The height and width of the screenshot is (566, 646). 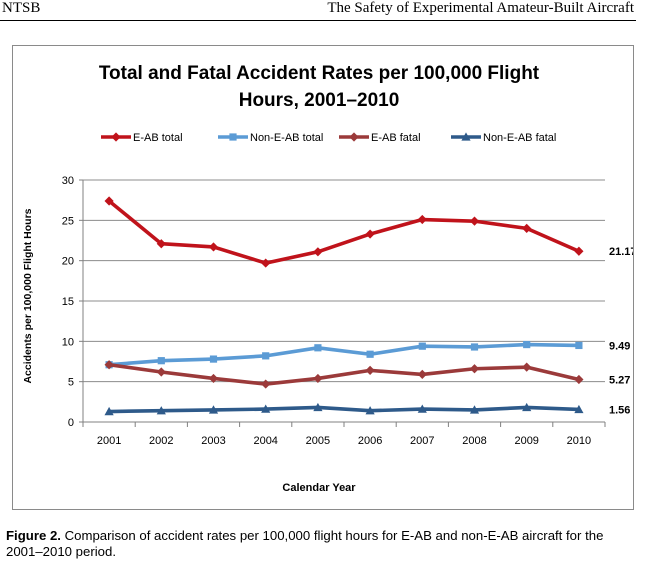 I want to click on x-tick-label: 2001, so click(x=109, y=441).